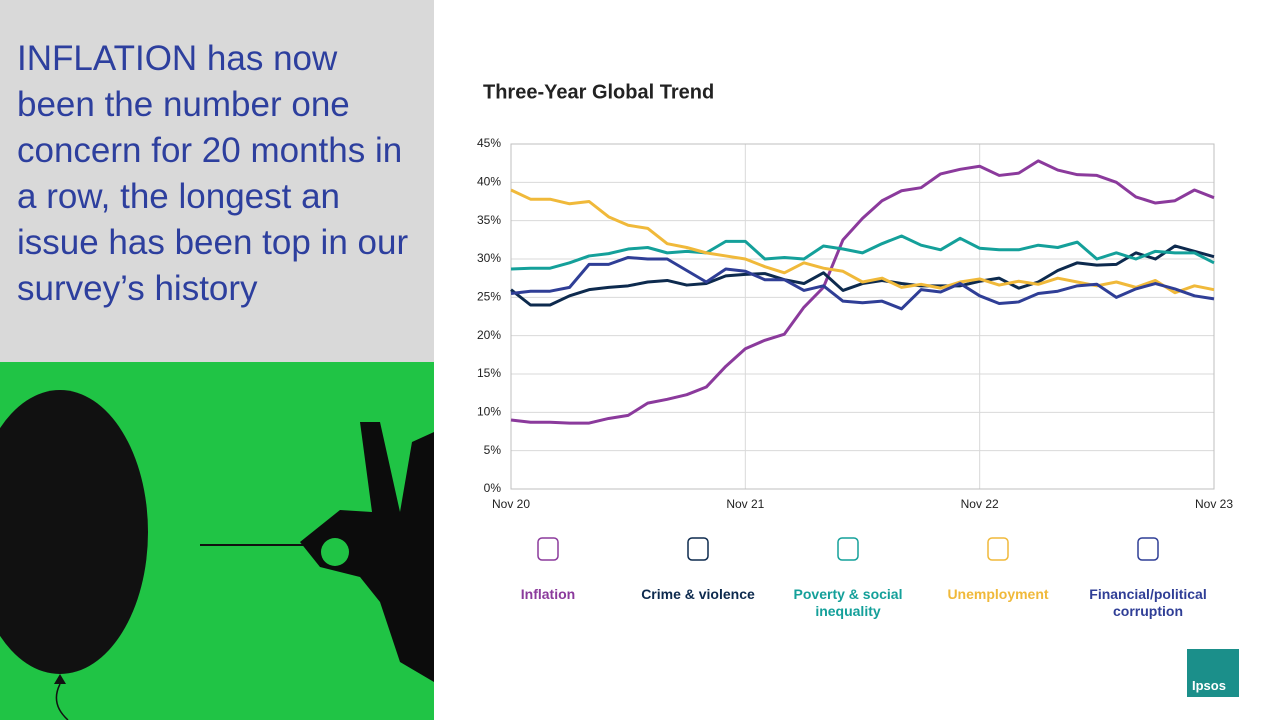 The image size is (1280, 720). What do you see at coordinates (493, 450) in the screenshot?
I see `y-tick-label: 5%` at bounding box center [493, 450].